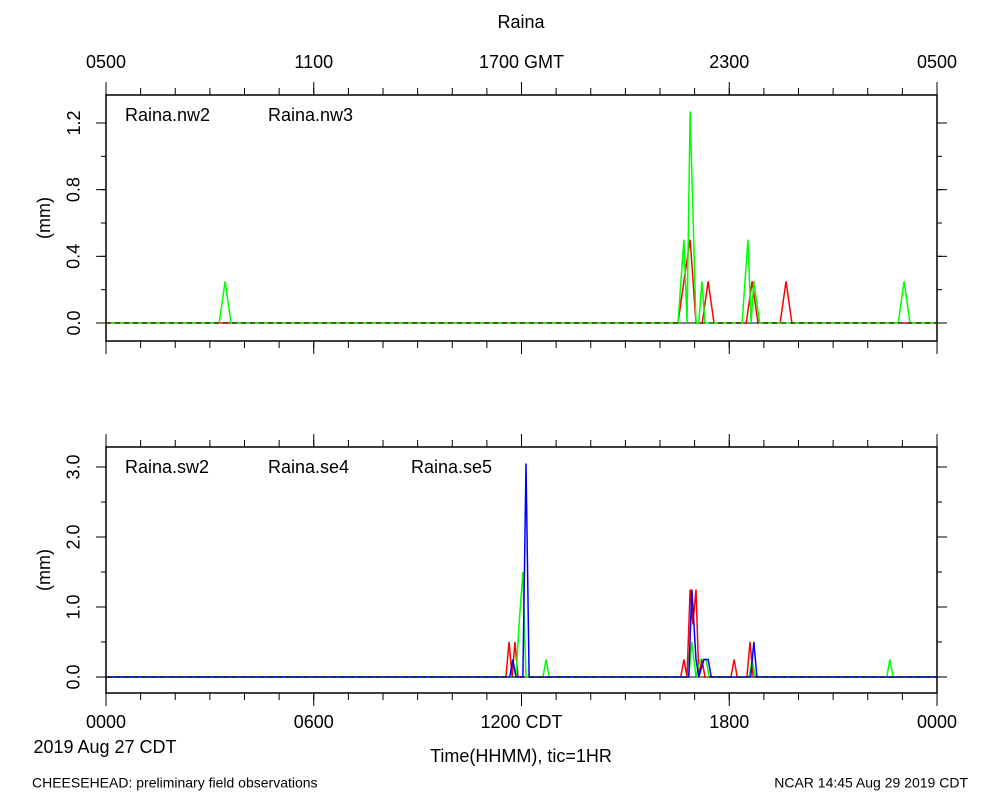  I want to click on footer-right: NCAR 14:45 Aug 29 2019 CDT, so click(871, 783).